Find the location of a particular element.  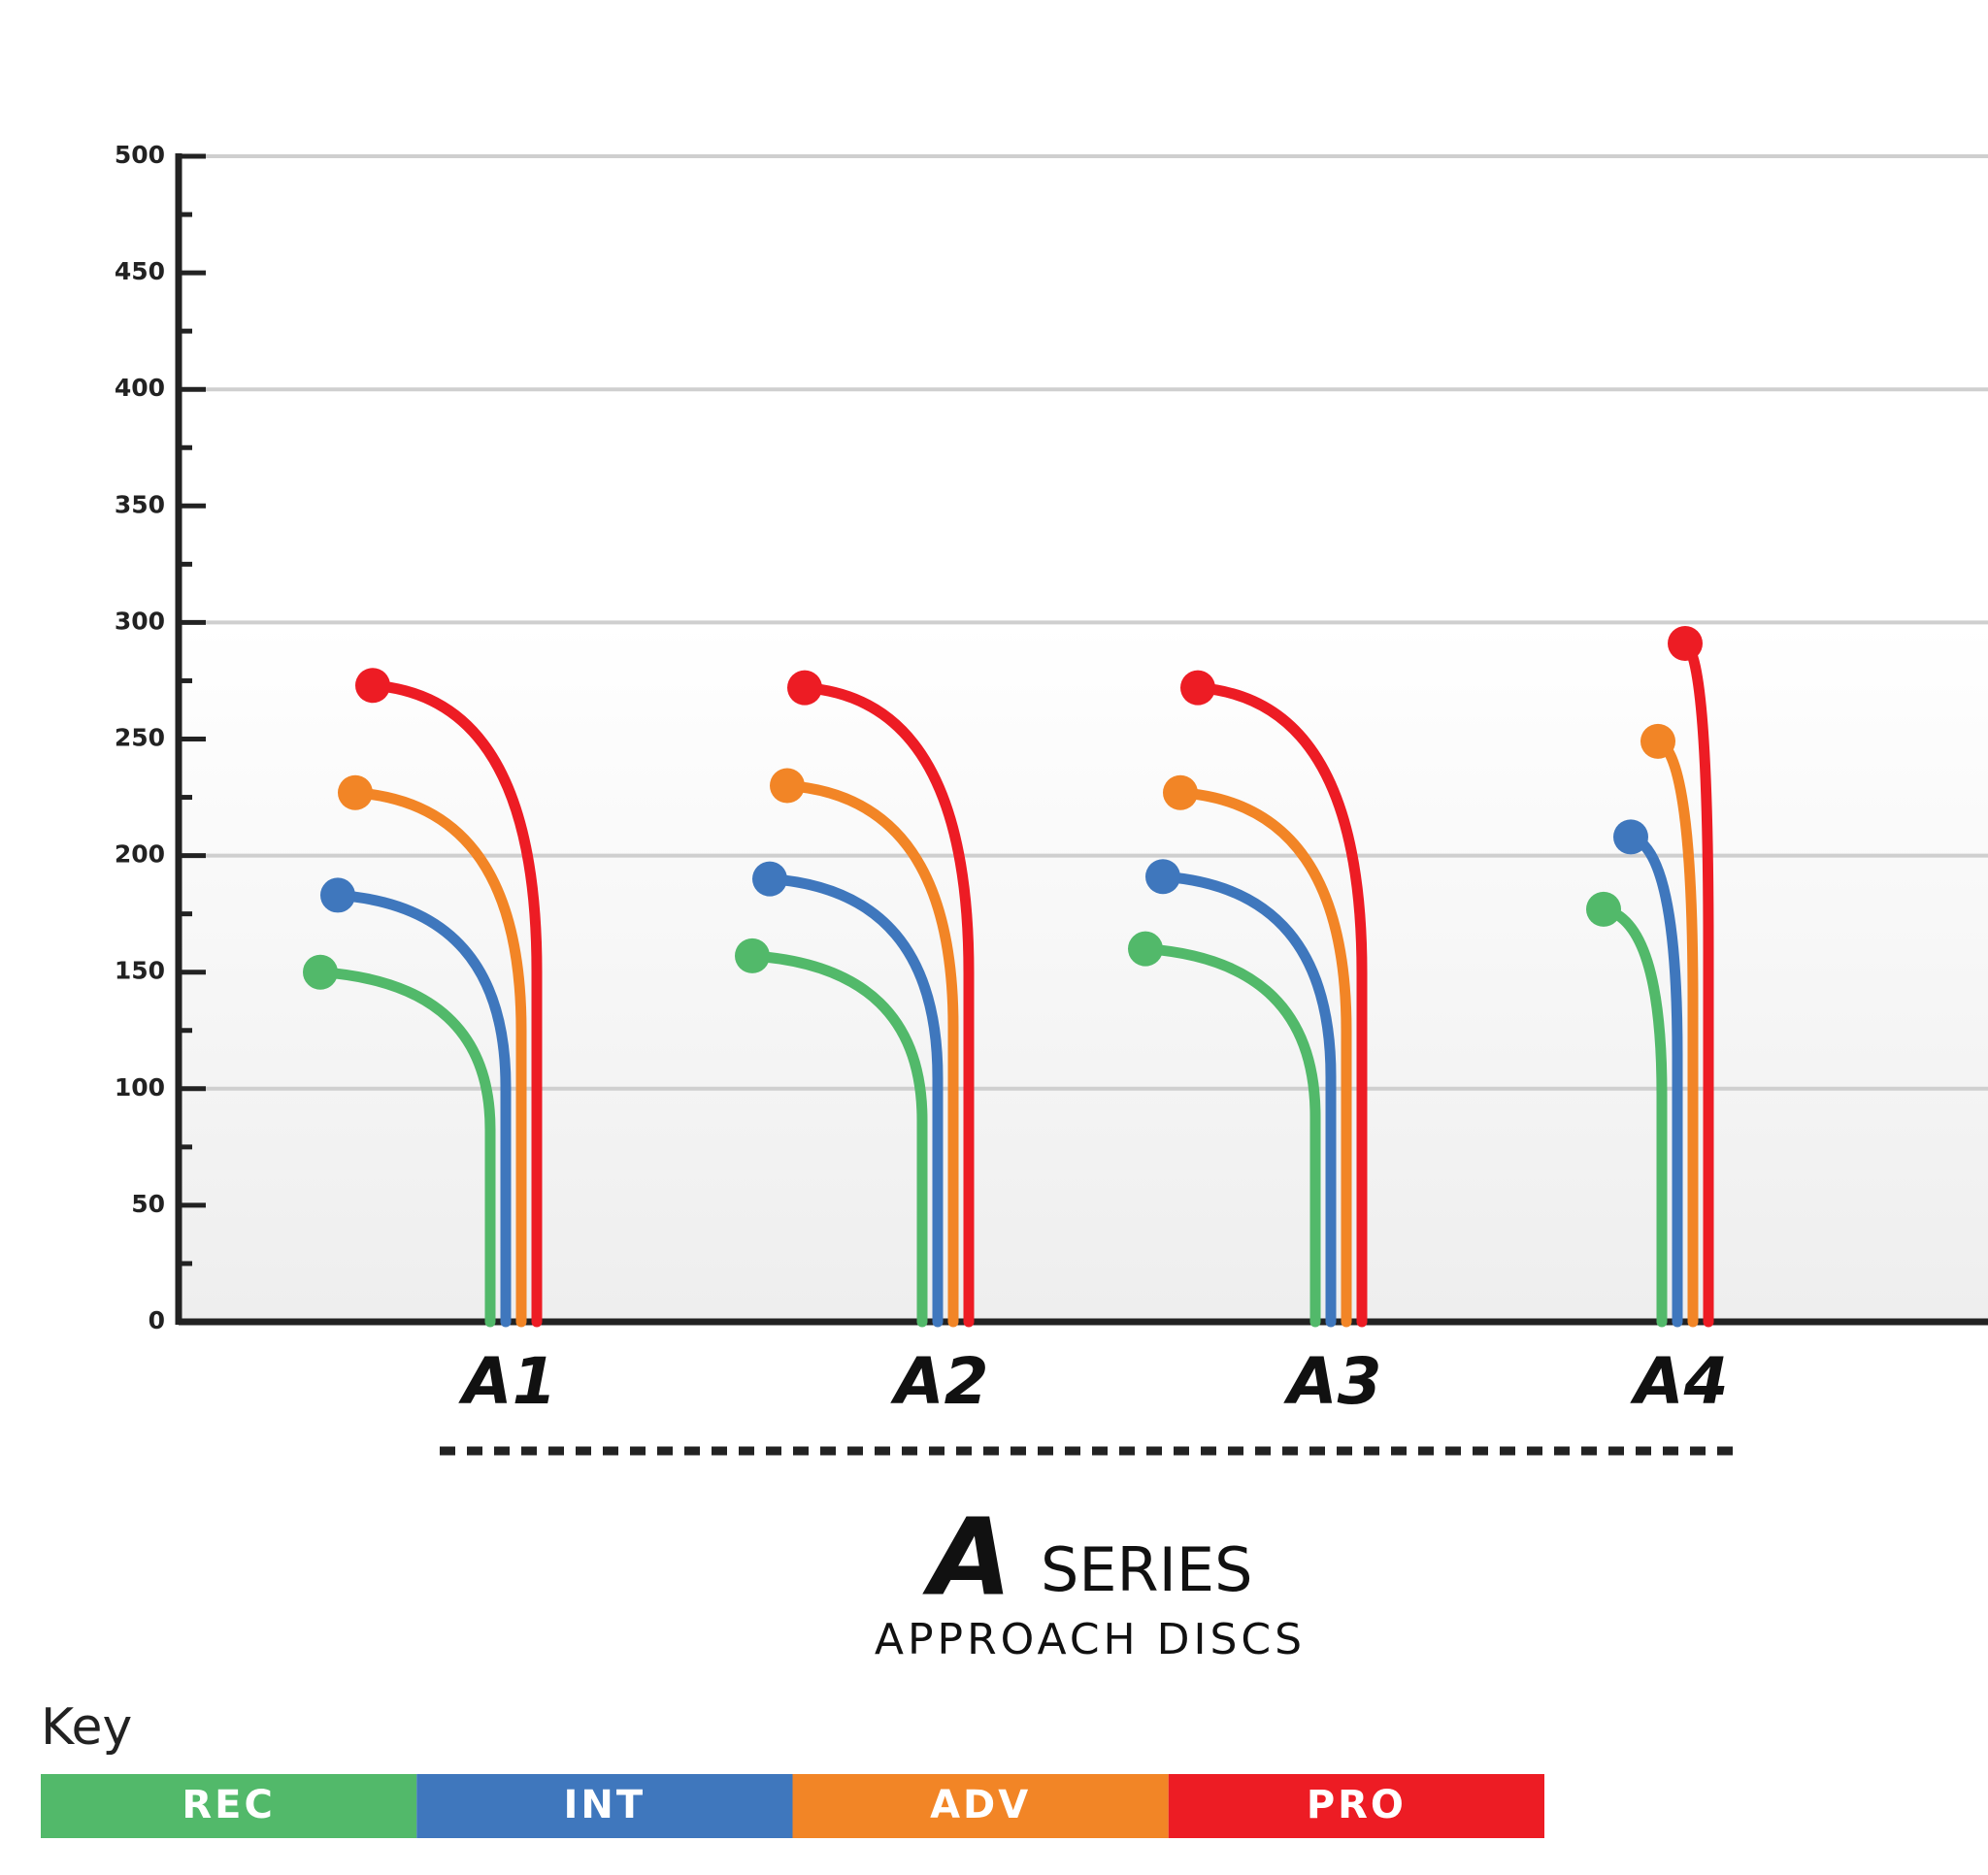

legend-label: PRO is located at coordinates (1357, 1805).